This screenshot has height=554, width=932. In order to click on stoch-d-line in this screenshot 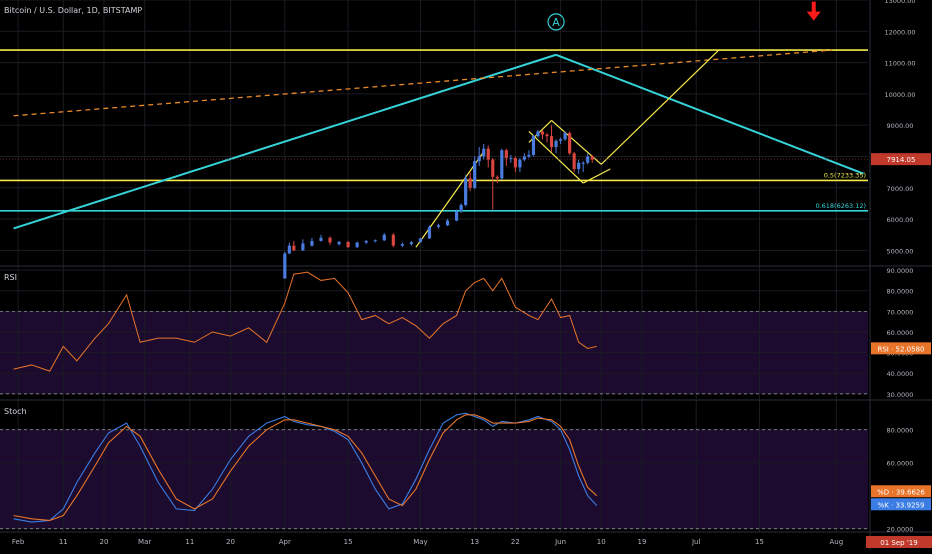, I will do `click(305, 468)`.